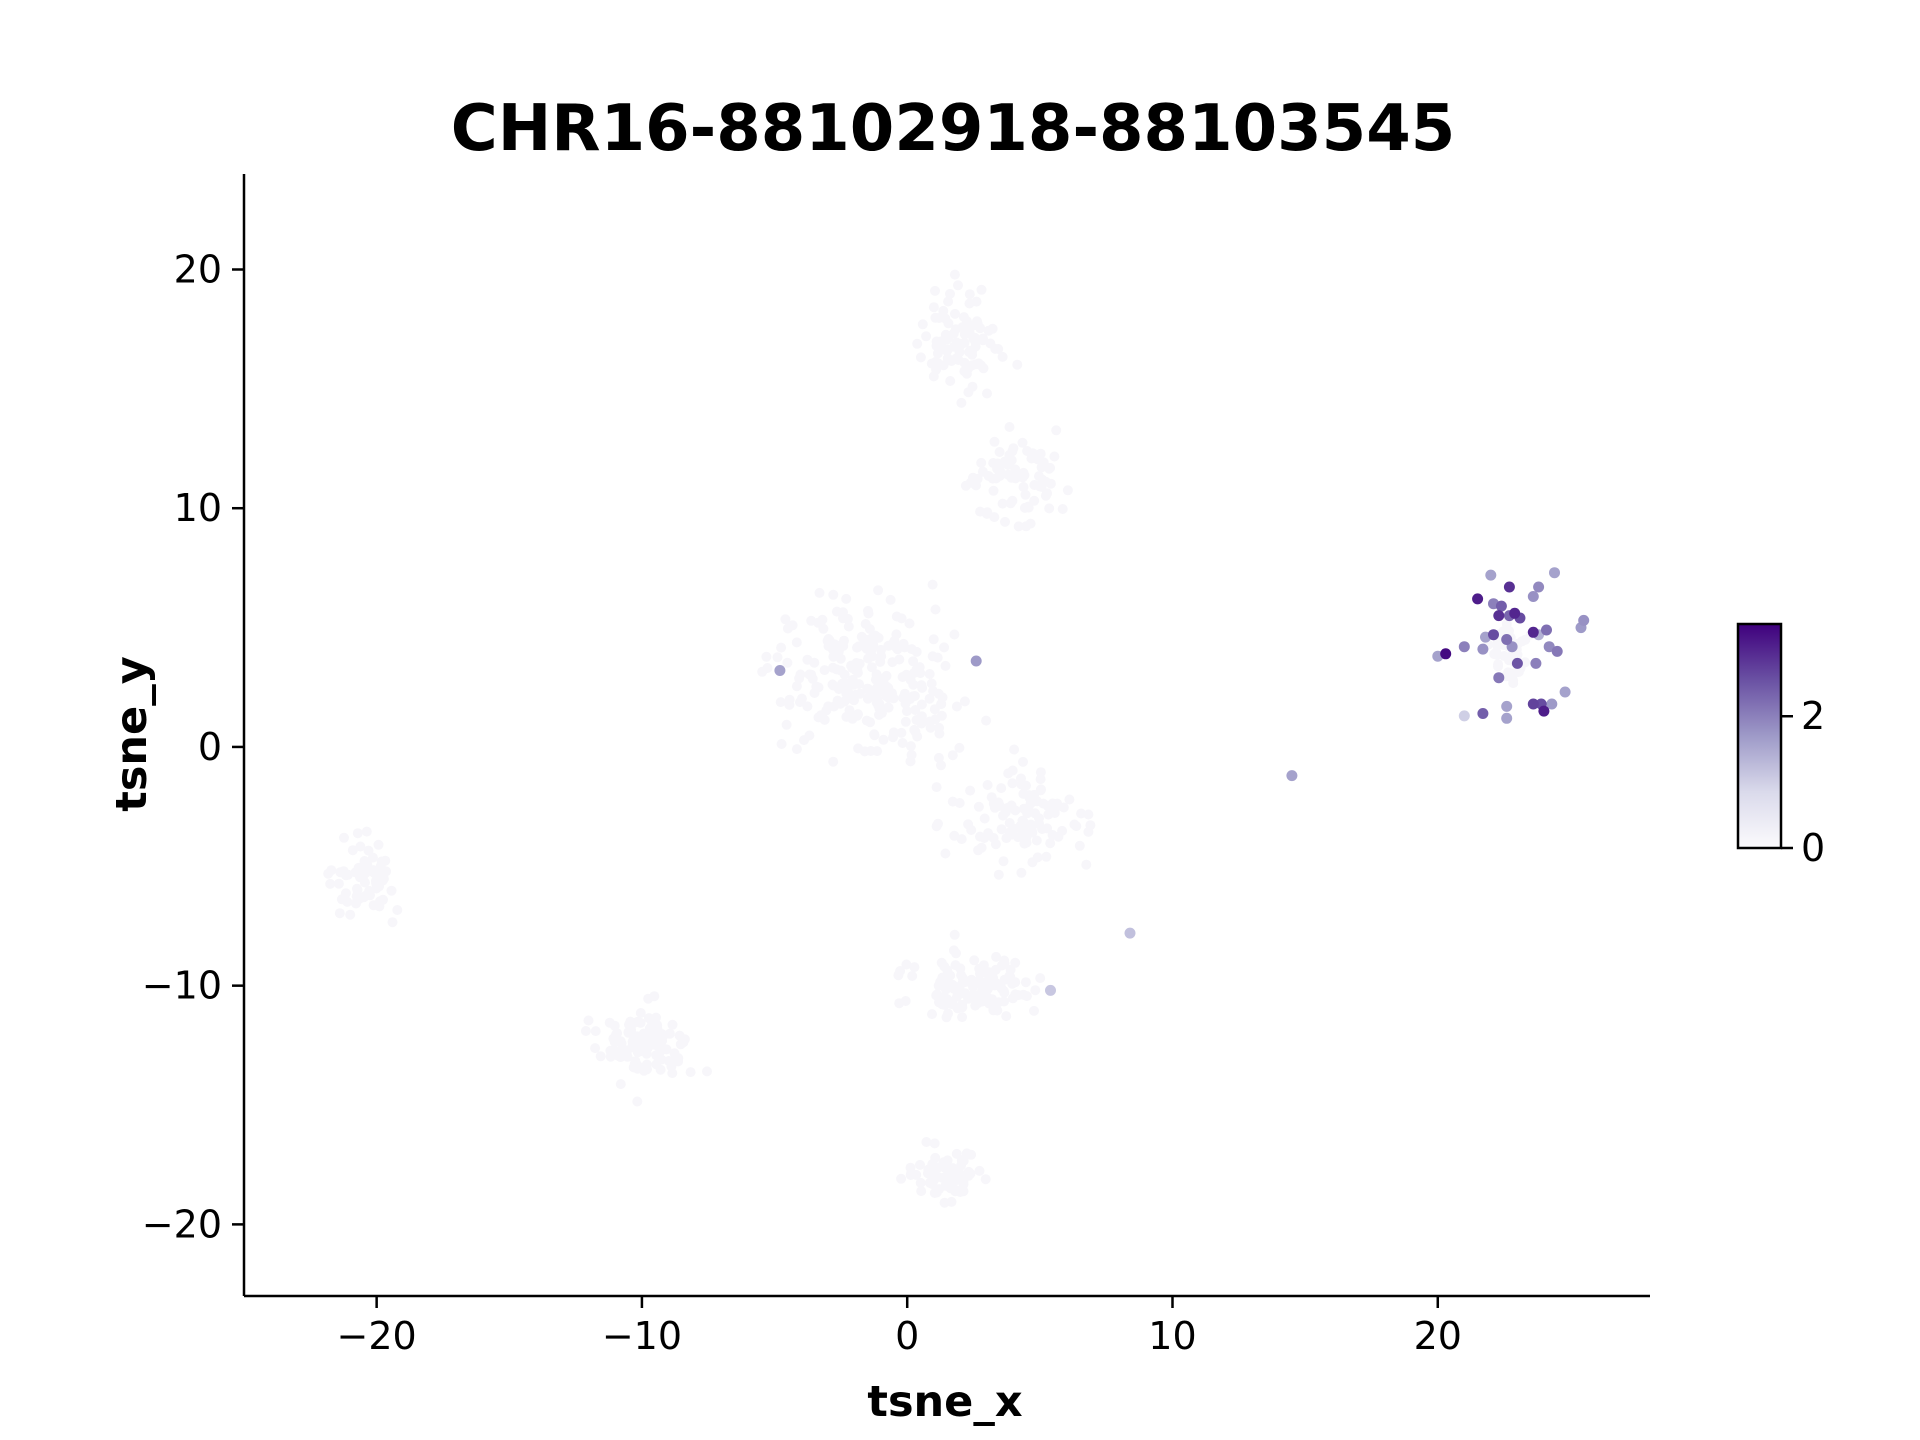 The image size is (1920, 1440). I want to click on colorbar-tick-label: 2, so click(1813, 716).